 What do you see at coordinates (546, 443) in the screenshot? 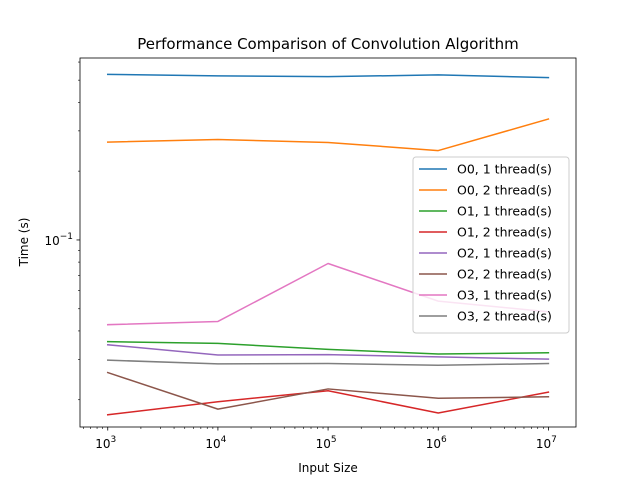
I see `x-tick-label: 10⁷` at bounding box center [546, 443].